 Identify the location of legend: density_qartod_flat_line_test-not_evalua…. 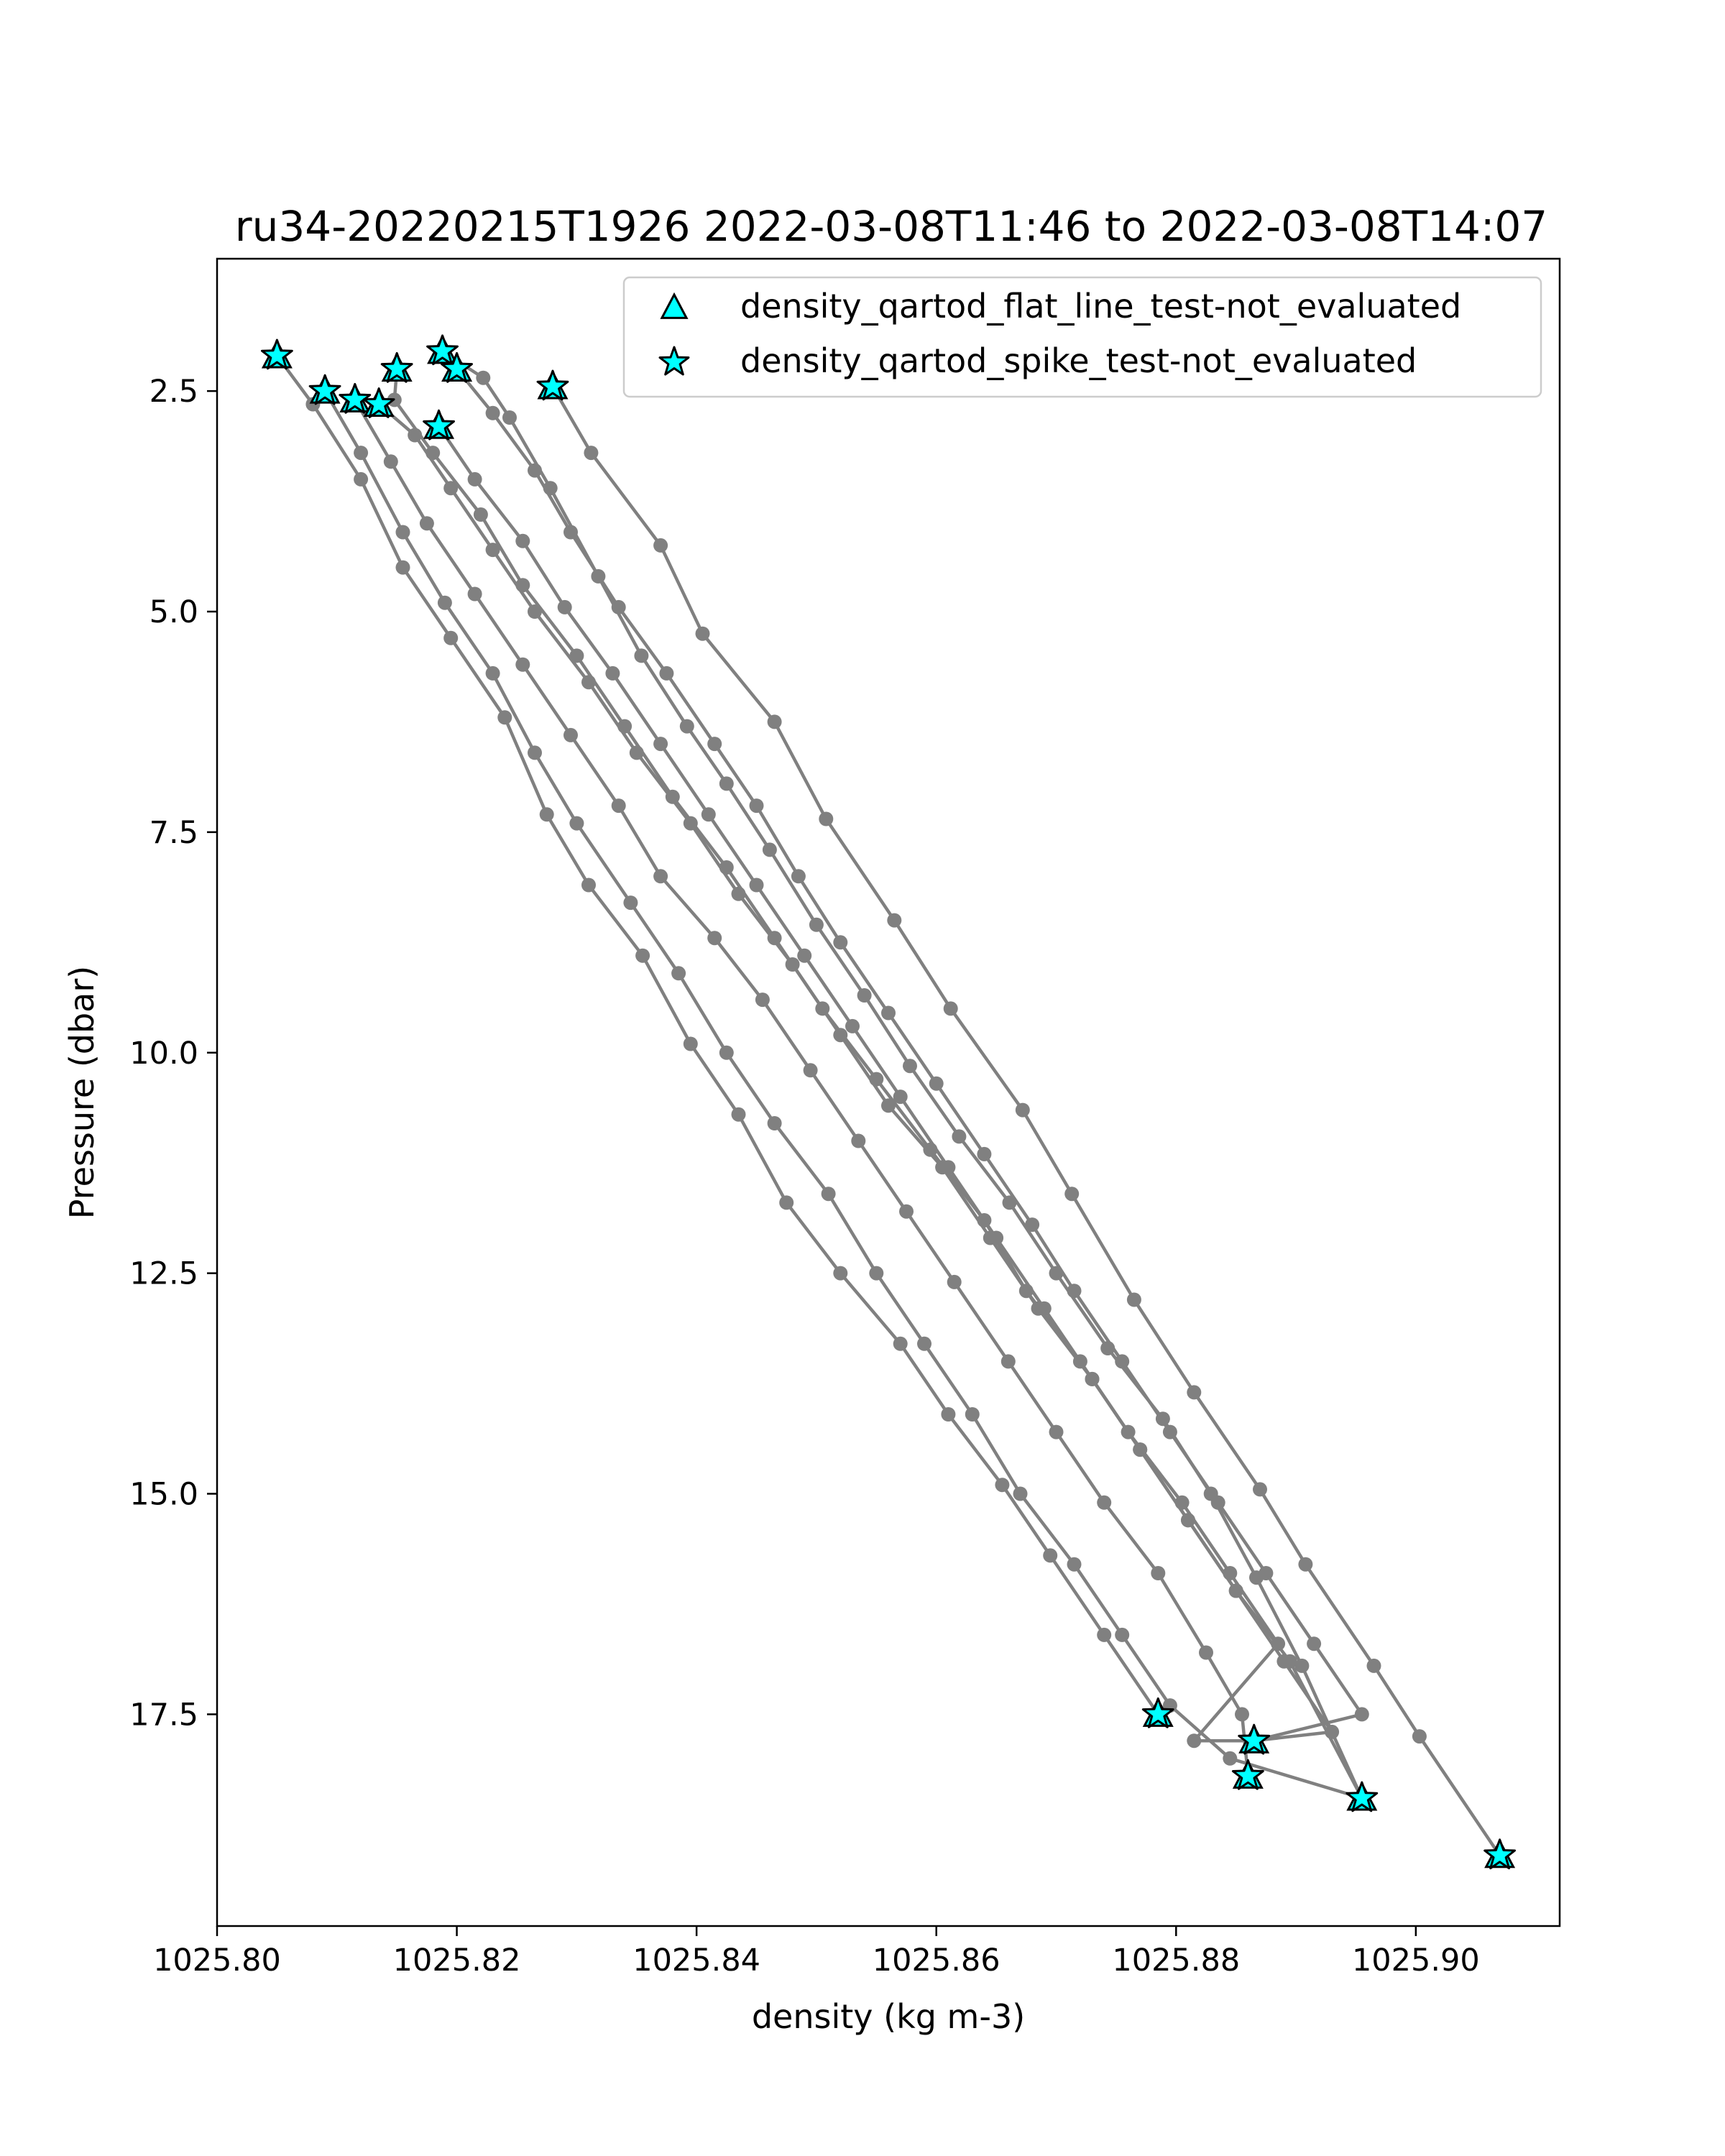
(1082, 337).